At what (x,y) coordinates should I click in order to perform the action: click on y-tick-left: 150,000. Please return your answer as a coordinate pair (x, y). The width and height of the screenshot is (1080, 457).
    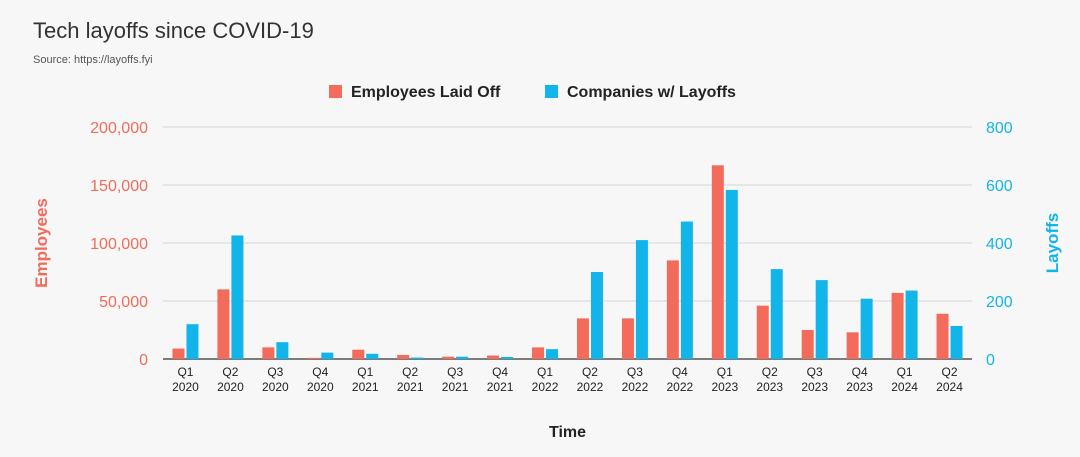
    Looking at the image, I should click on (119, 186).